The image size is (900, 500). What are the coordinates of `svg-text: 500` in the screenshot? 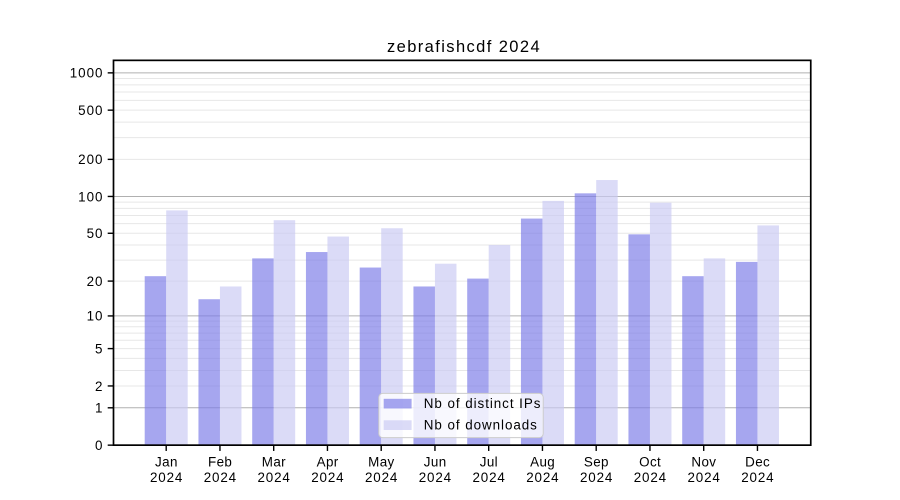 It's located at (90, 110).